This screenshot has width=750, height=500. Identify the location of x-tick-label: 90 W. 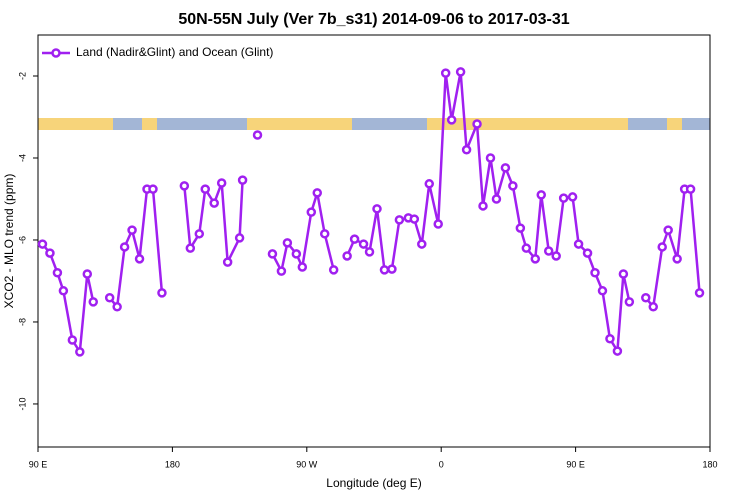
(307, 464).